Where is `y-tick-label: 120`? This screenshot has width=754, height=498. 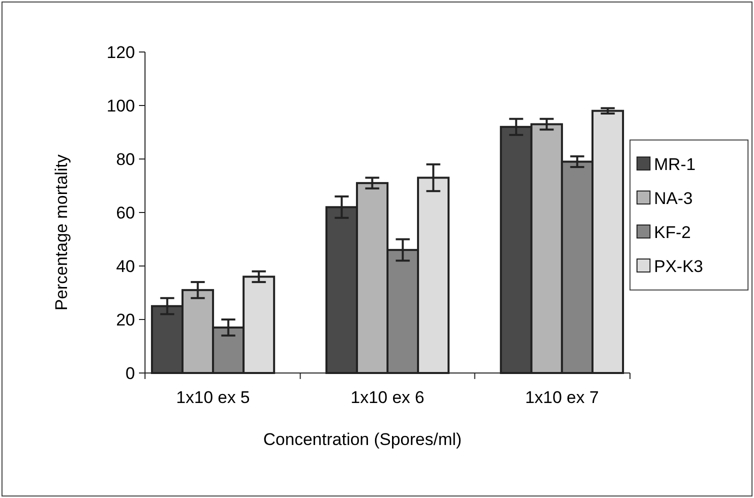 y-tick-label: 120 is located at coordinates (120, 52).